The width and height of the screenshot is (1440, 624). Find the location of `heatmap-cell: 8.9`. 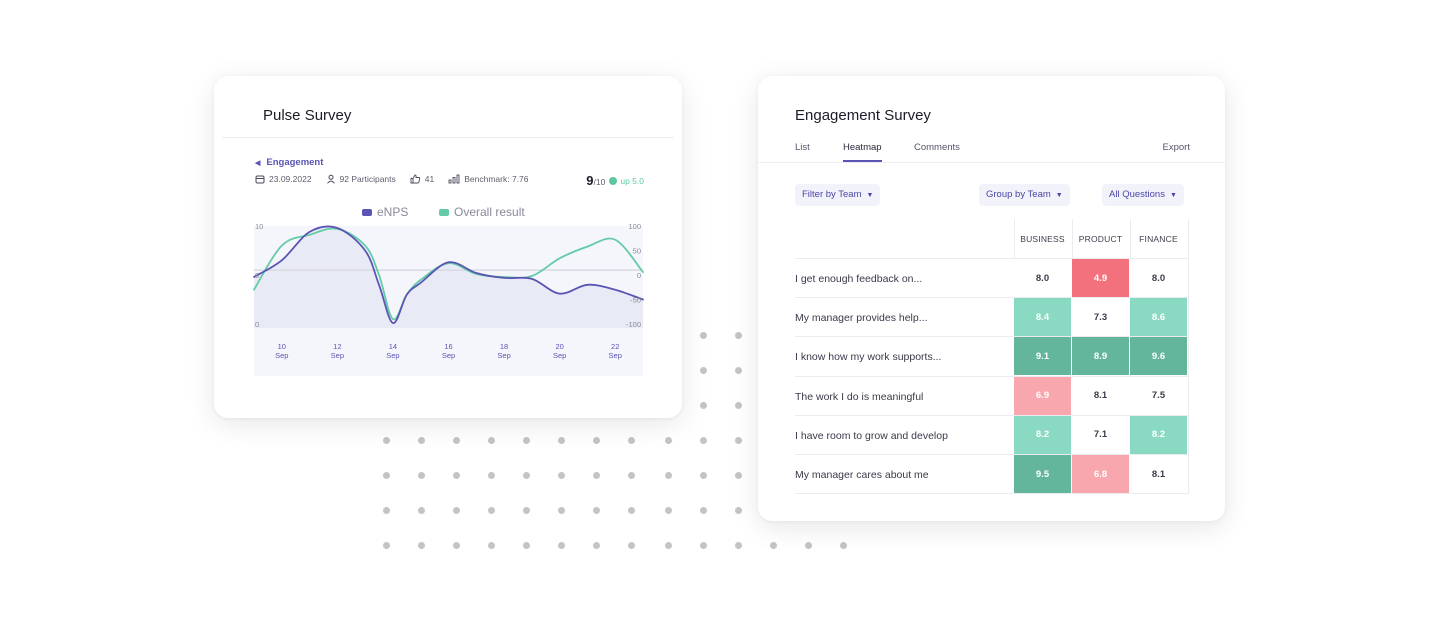

heatmap-cell: 8.9 is located at coordinates (1100, 356).